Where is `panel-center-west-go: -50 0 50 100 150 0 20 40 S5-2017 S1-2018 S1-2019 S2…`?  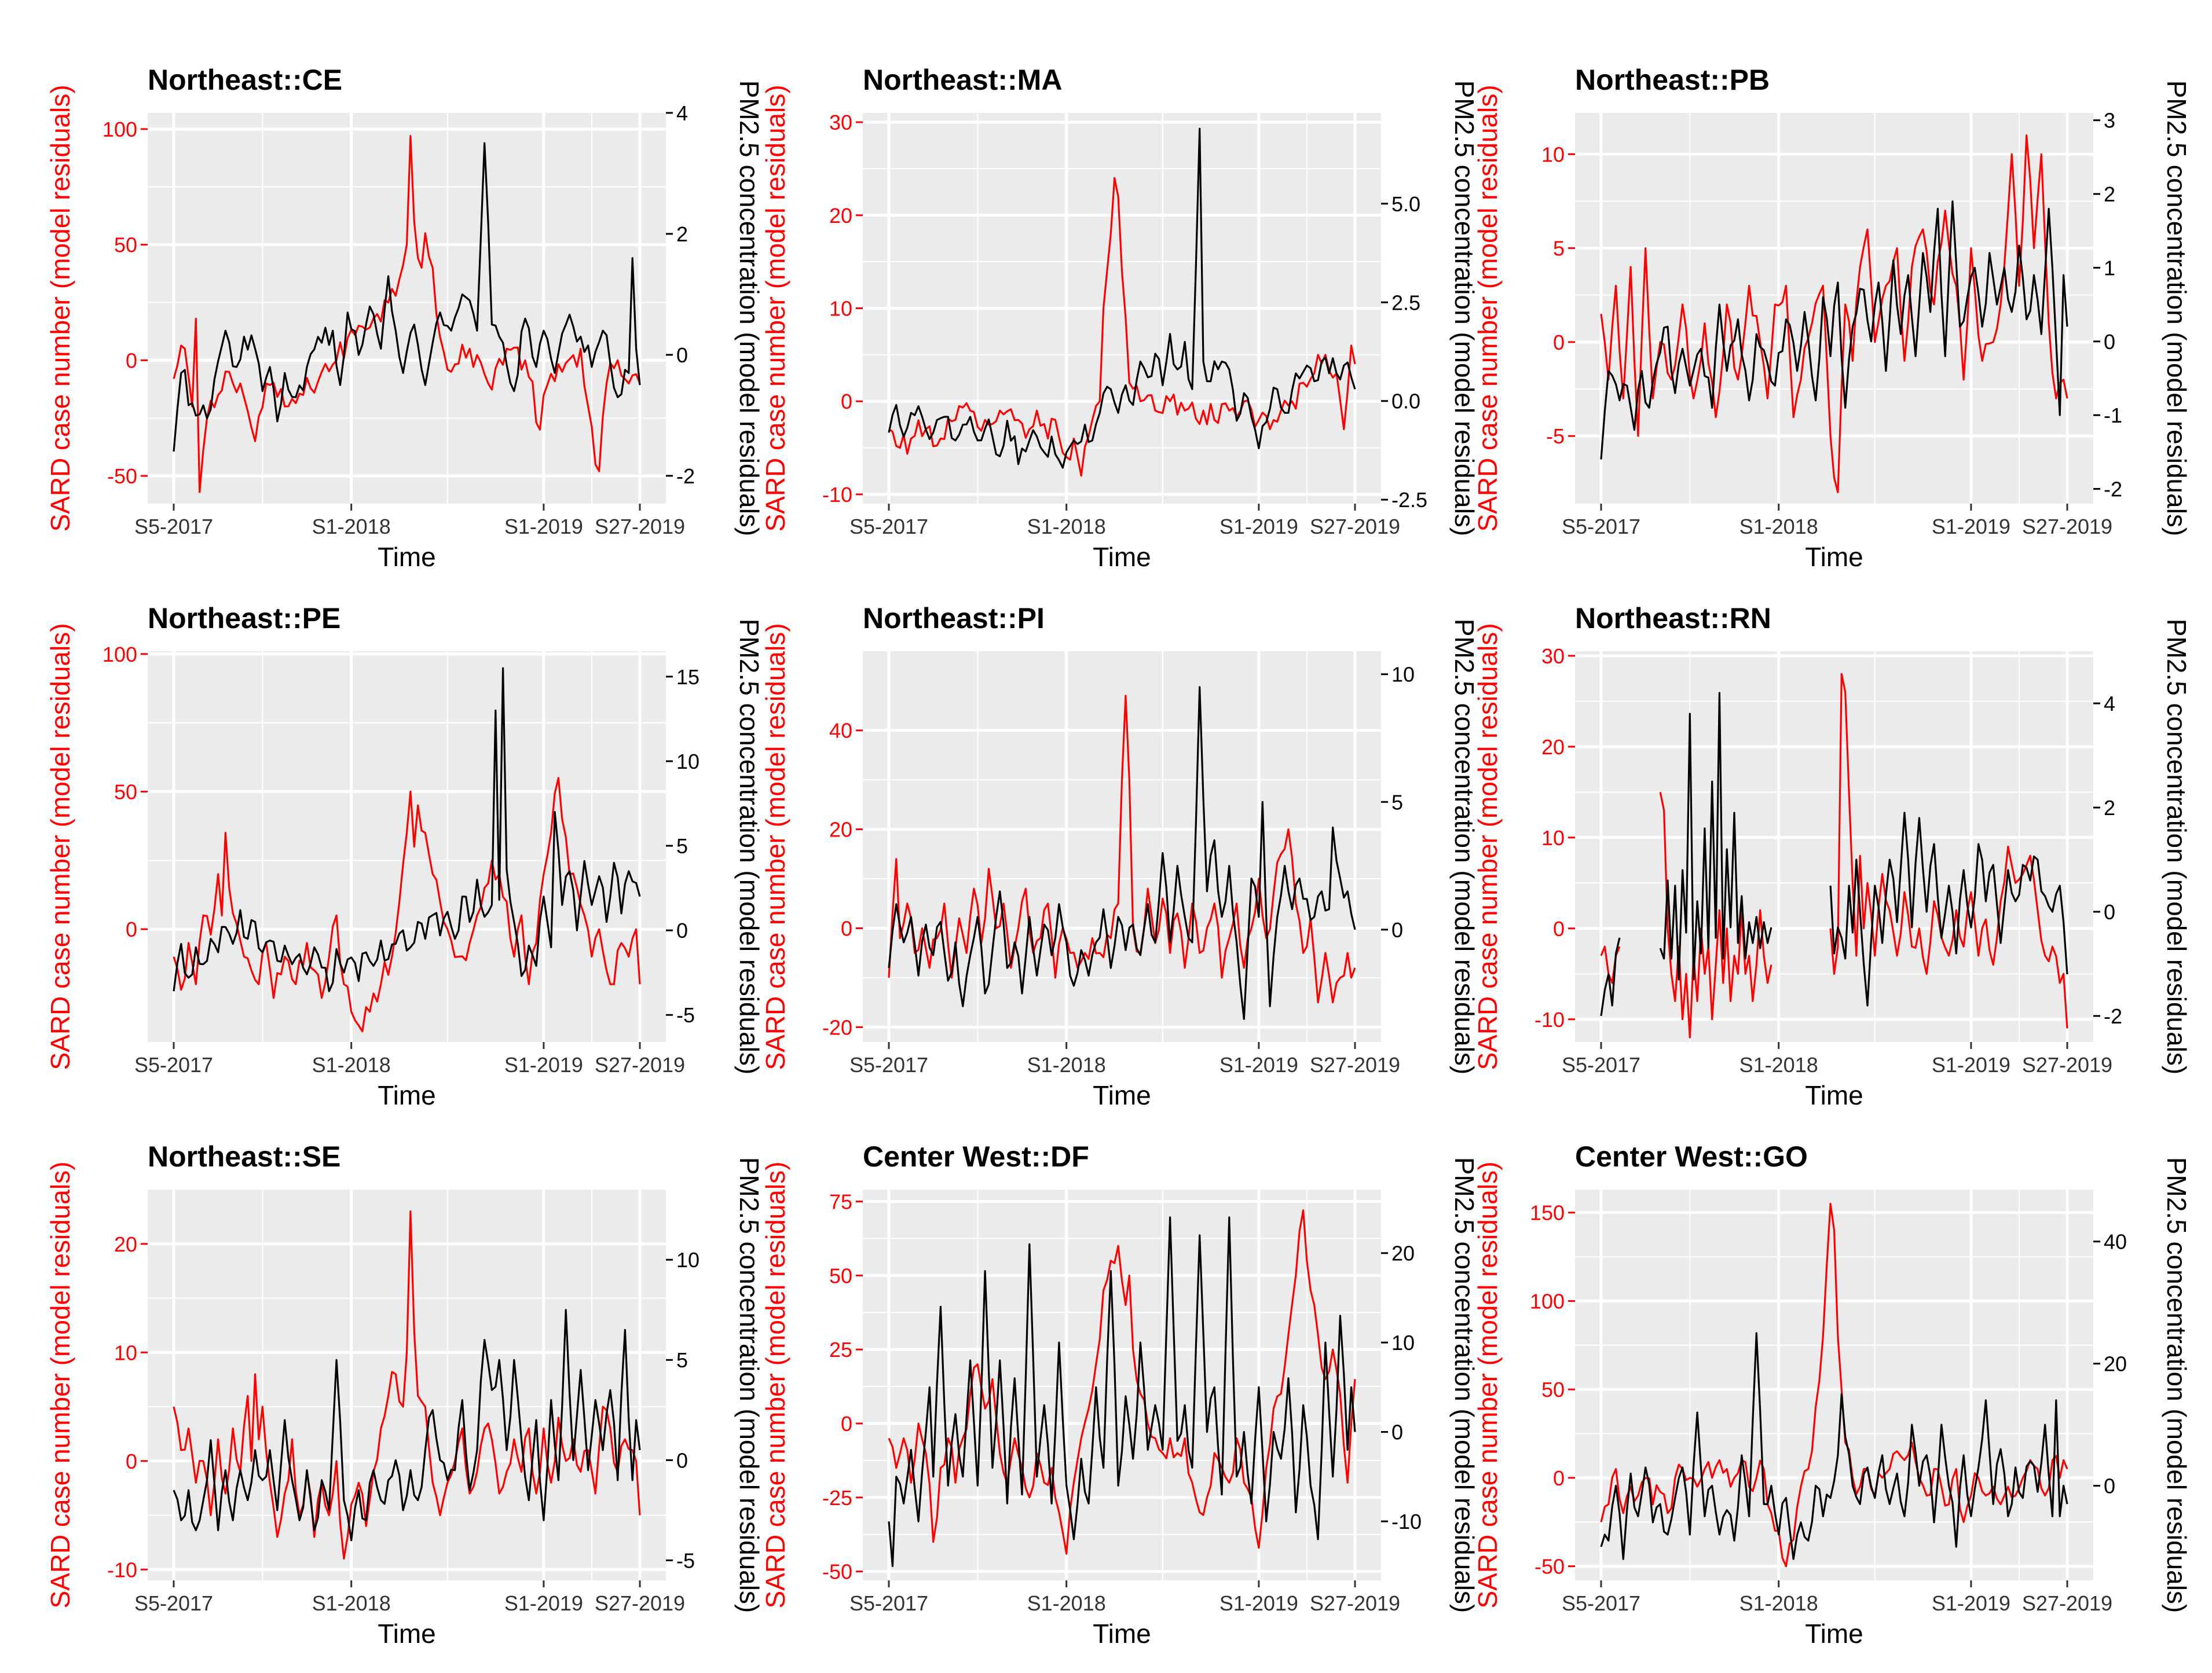
panel-center-west-go: -50 0 50 100 150 0 20 40 S5-2017 S1-2018 S1-2019 S2… is located at coordinates (1832, 1394).